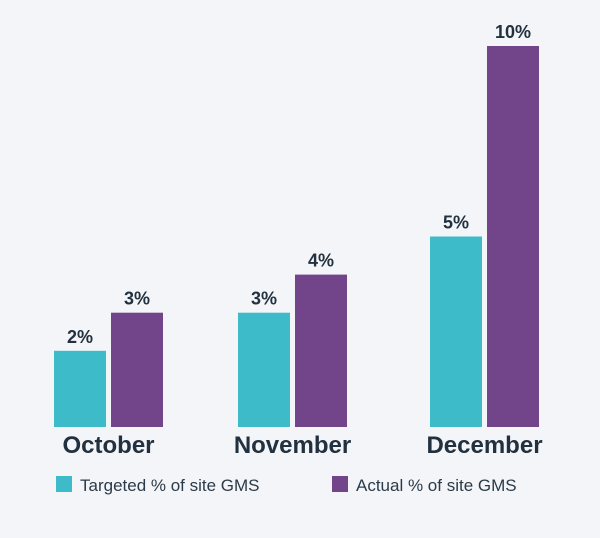 The width and height of the screenshot is (600, 538). What do you see at coordinates (456, 223) in the screenshot?
I see `value-label-december-targeted: 5%` at bounding box center [456, 223].